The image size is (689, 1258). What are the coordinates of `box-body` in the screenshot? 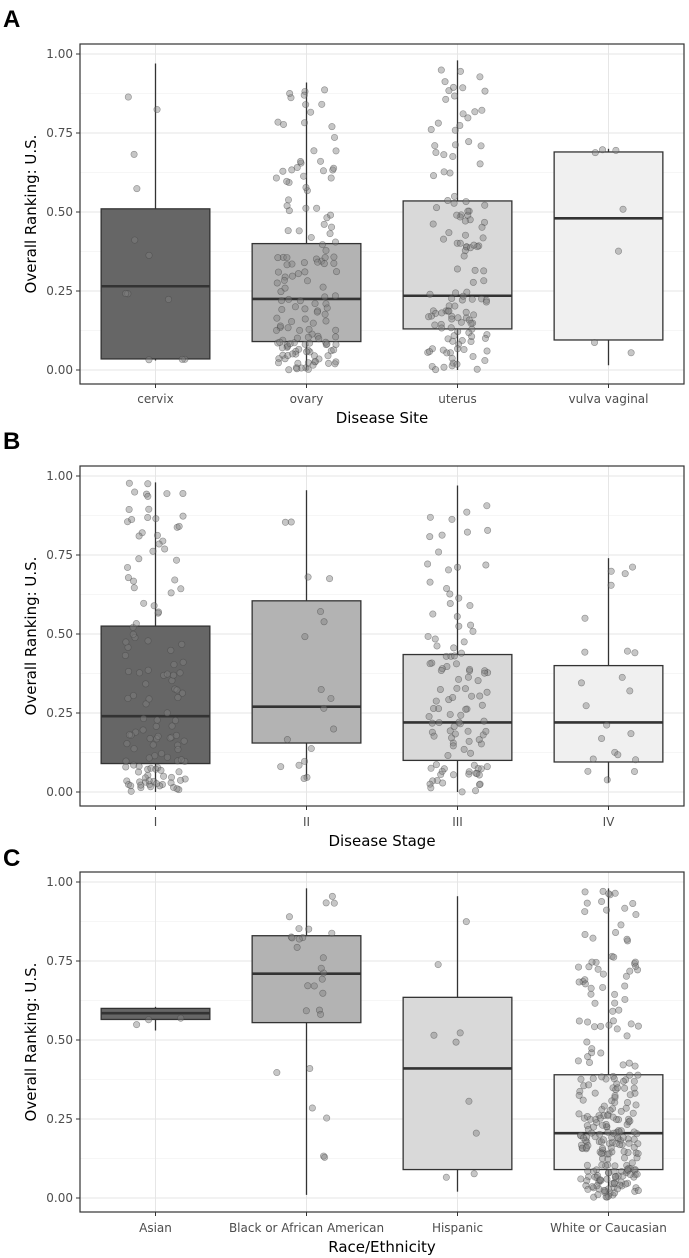 It's located at (608, 246).